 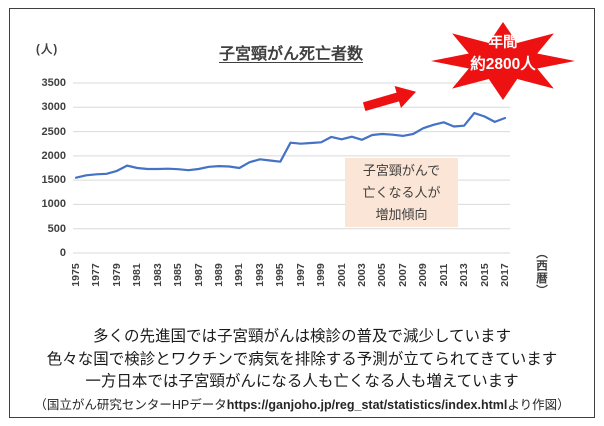 I want to click on x-tick-label: 1993, so click(x=259, y=275).